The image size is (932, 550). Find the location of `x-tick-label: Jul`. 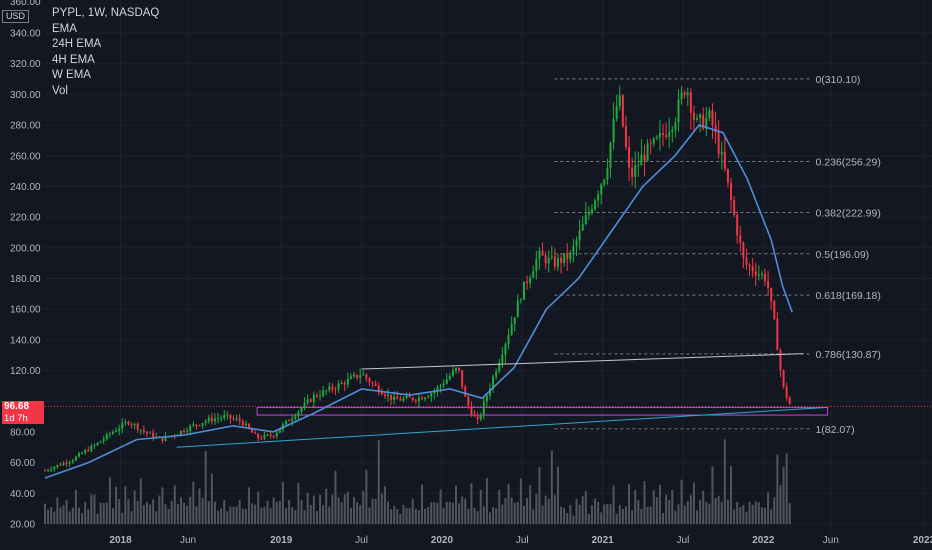

x-tick-label: Jul is located at coordinates (522, 540).